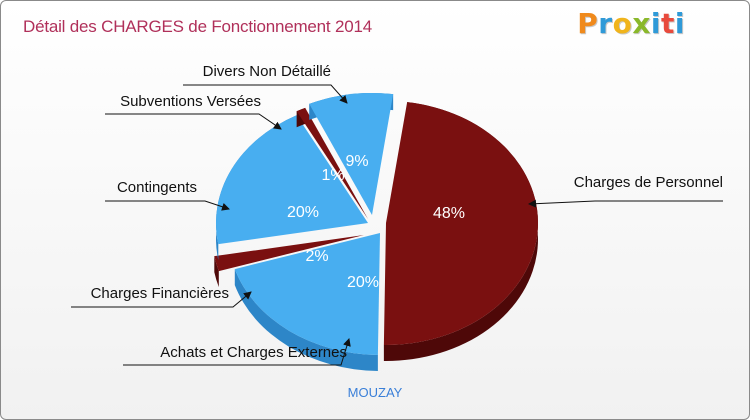  Describe the element at coordinates (356, 161) in the screenshot. I see `slice-percent-label: 9%` at that location.